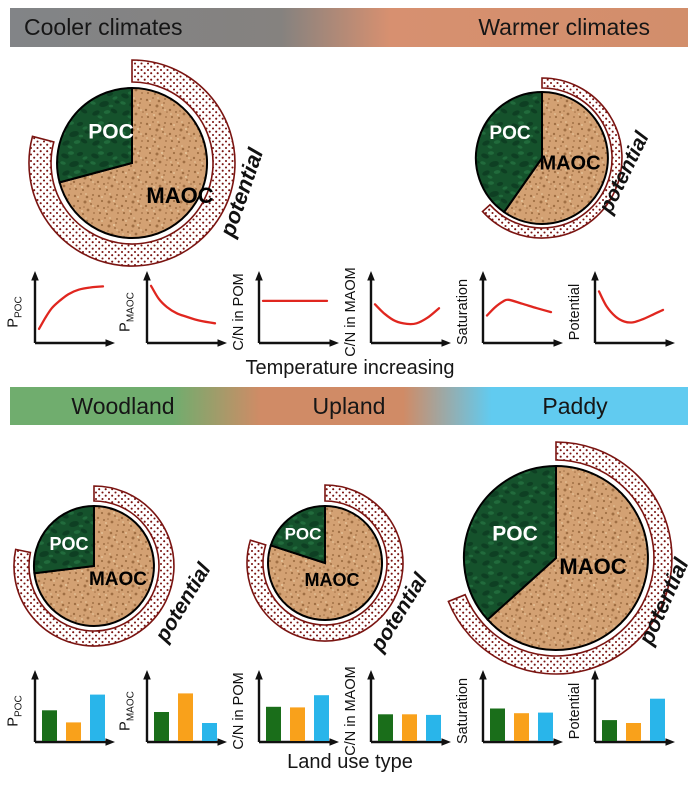 The height and width of the screenshot is (796, 700). Describe the element at coordinates (71, 308) in the screenshot. I see `trend-curve-p-poc` at that location.